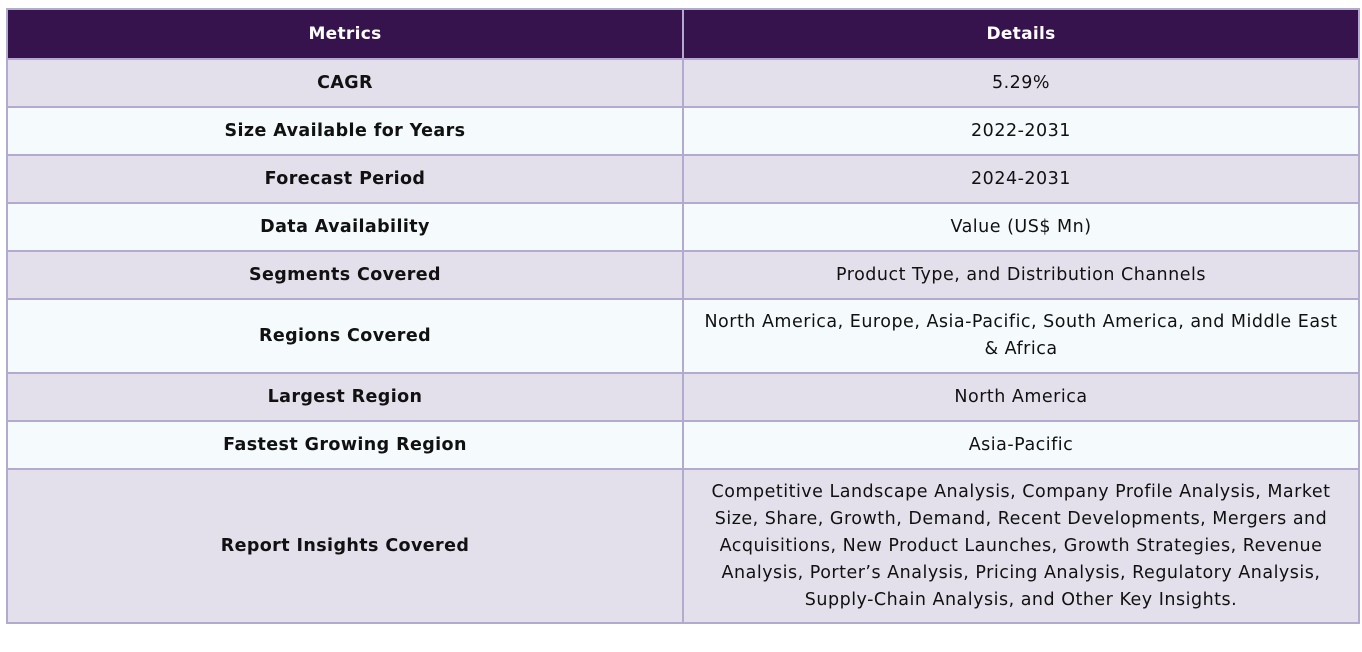 The height and width of the screenshot is (652, 1362). I want to click on metric-cell: Fastest Growing Region, so click(345, 445).